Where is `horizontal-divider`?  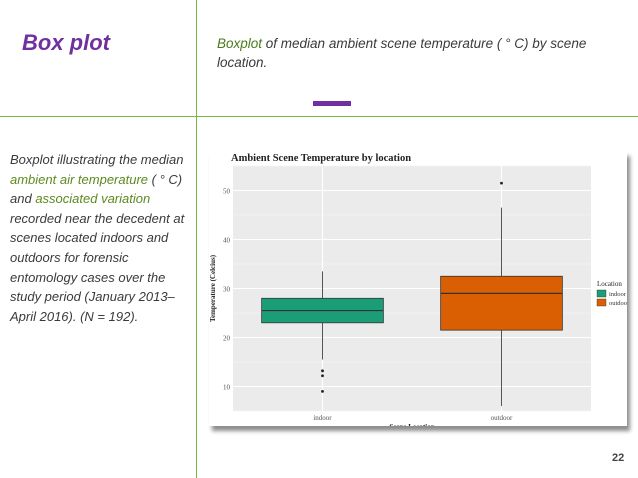 horizontal-divider is located at coordinates (319, 116).